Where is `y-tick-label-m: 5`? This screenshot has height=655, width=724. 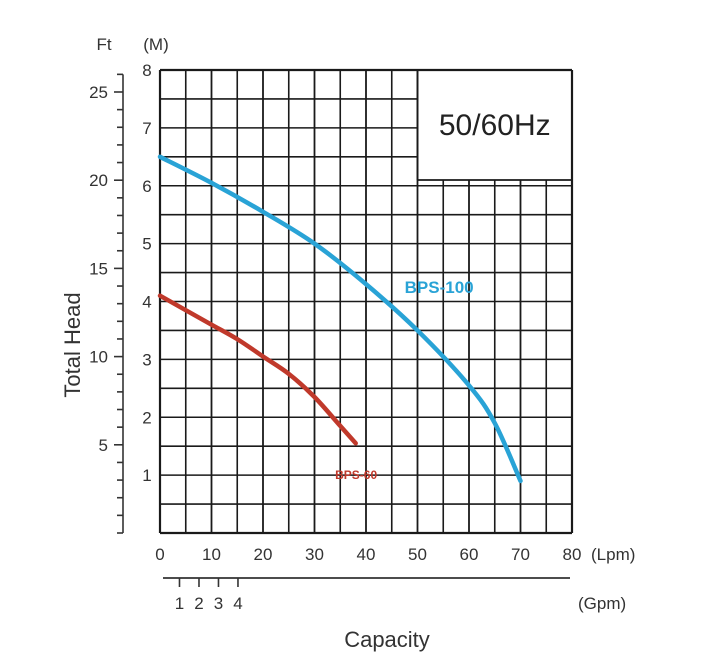 y-tick-label-m: 5 is located at coordinates (146, 244).